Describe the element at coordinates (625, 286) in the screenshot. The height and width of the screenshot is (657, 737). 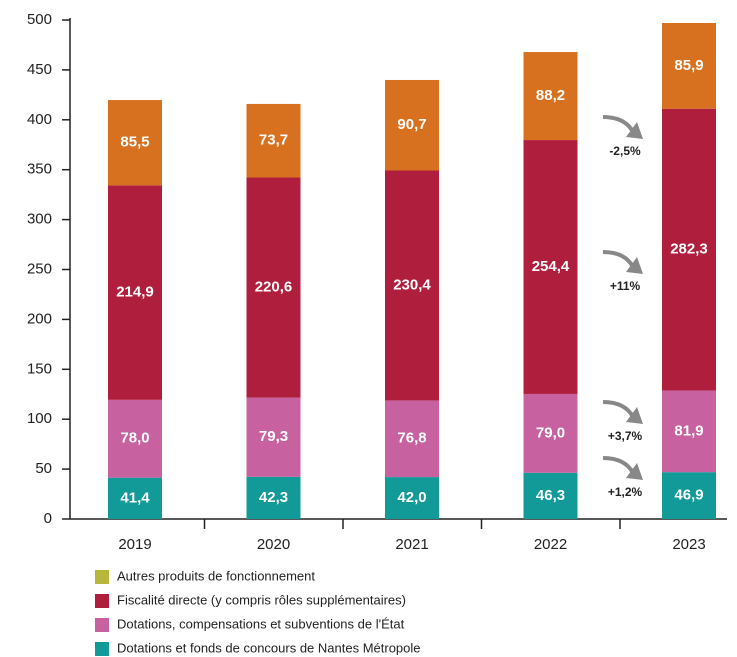
I see `annotation: +11%` at that location.